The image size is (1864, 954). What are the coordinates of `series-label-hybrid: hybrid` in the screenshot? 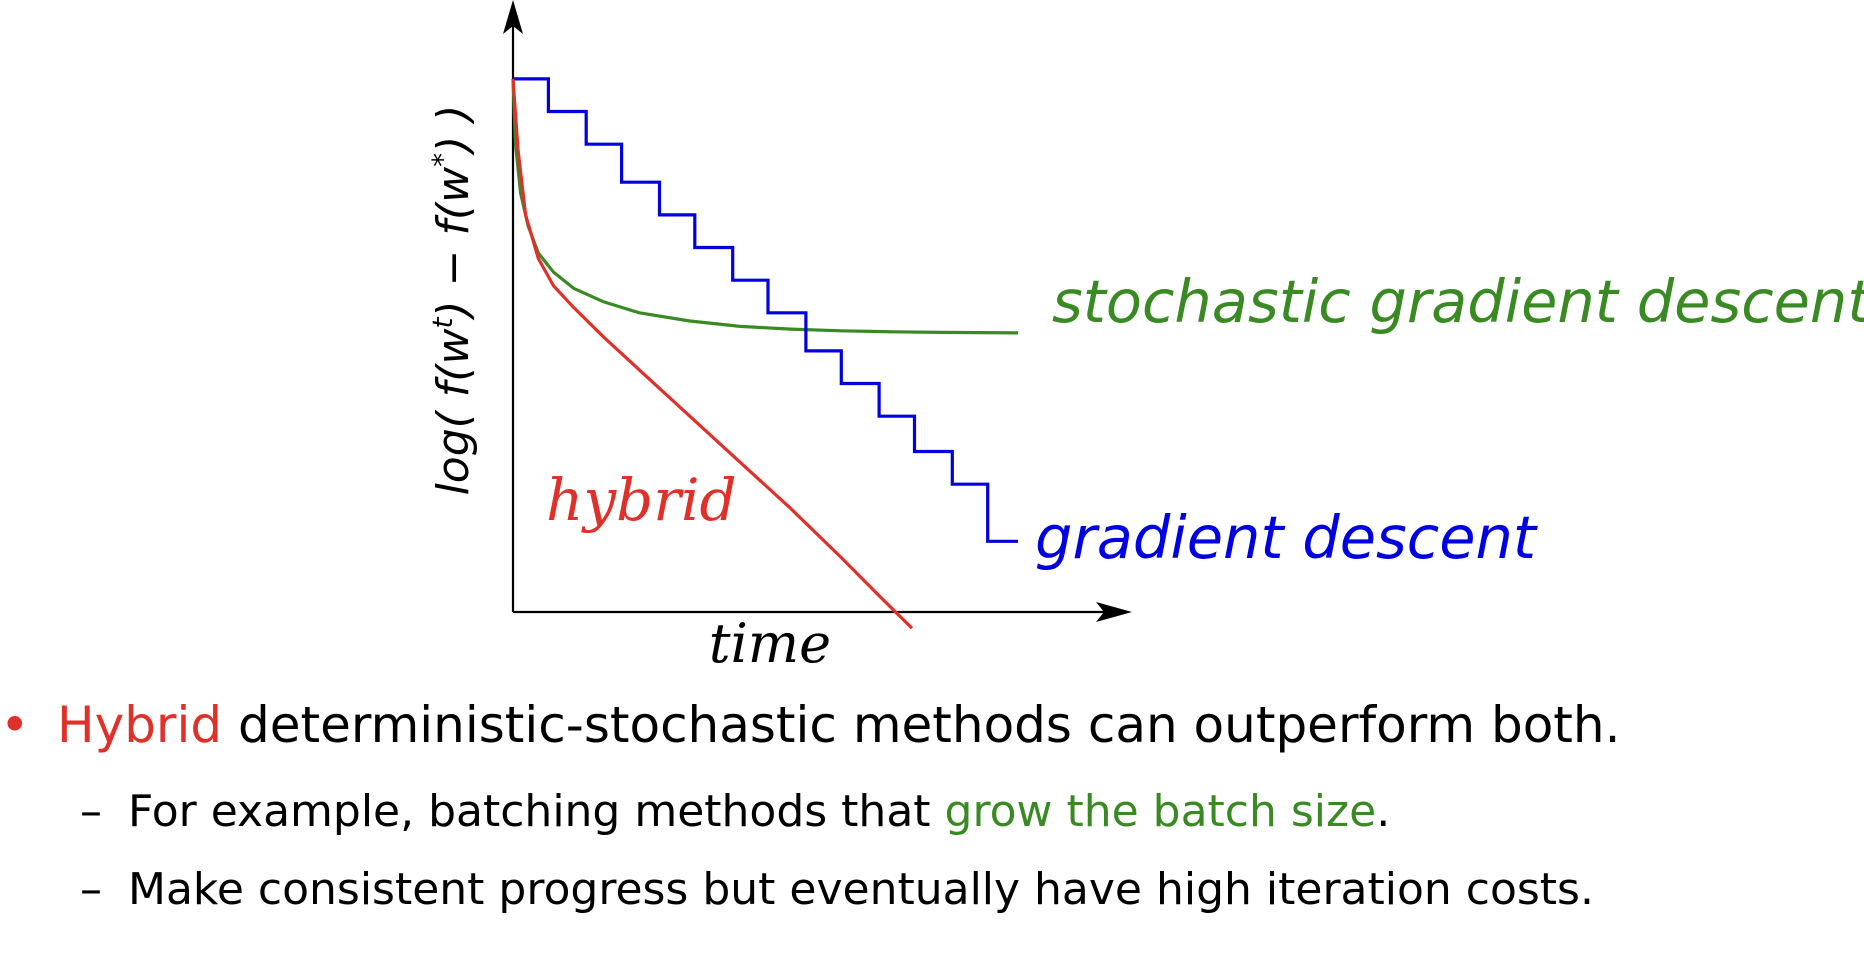 It's located at (641, 500).